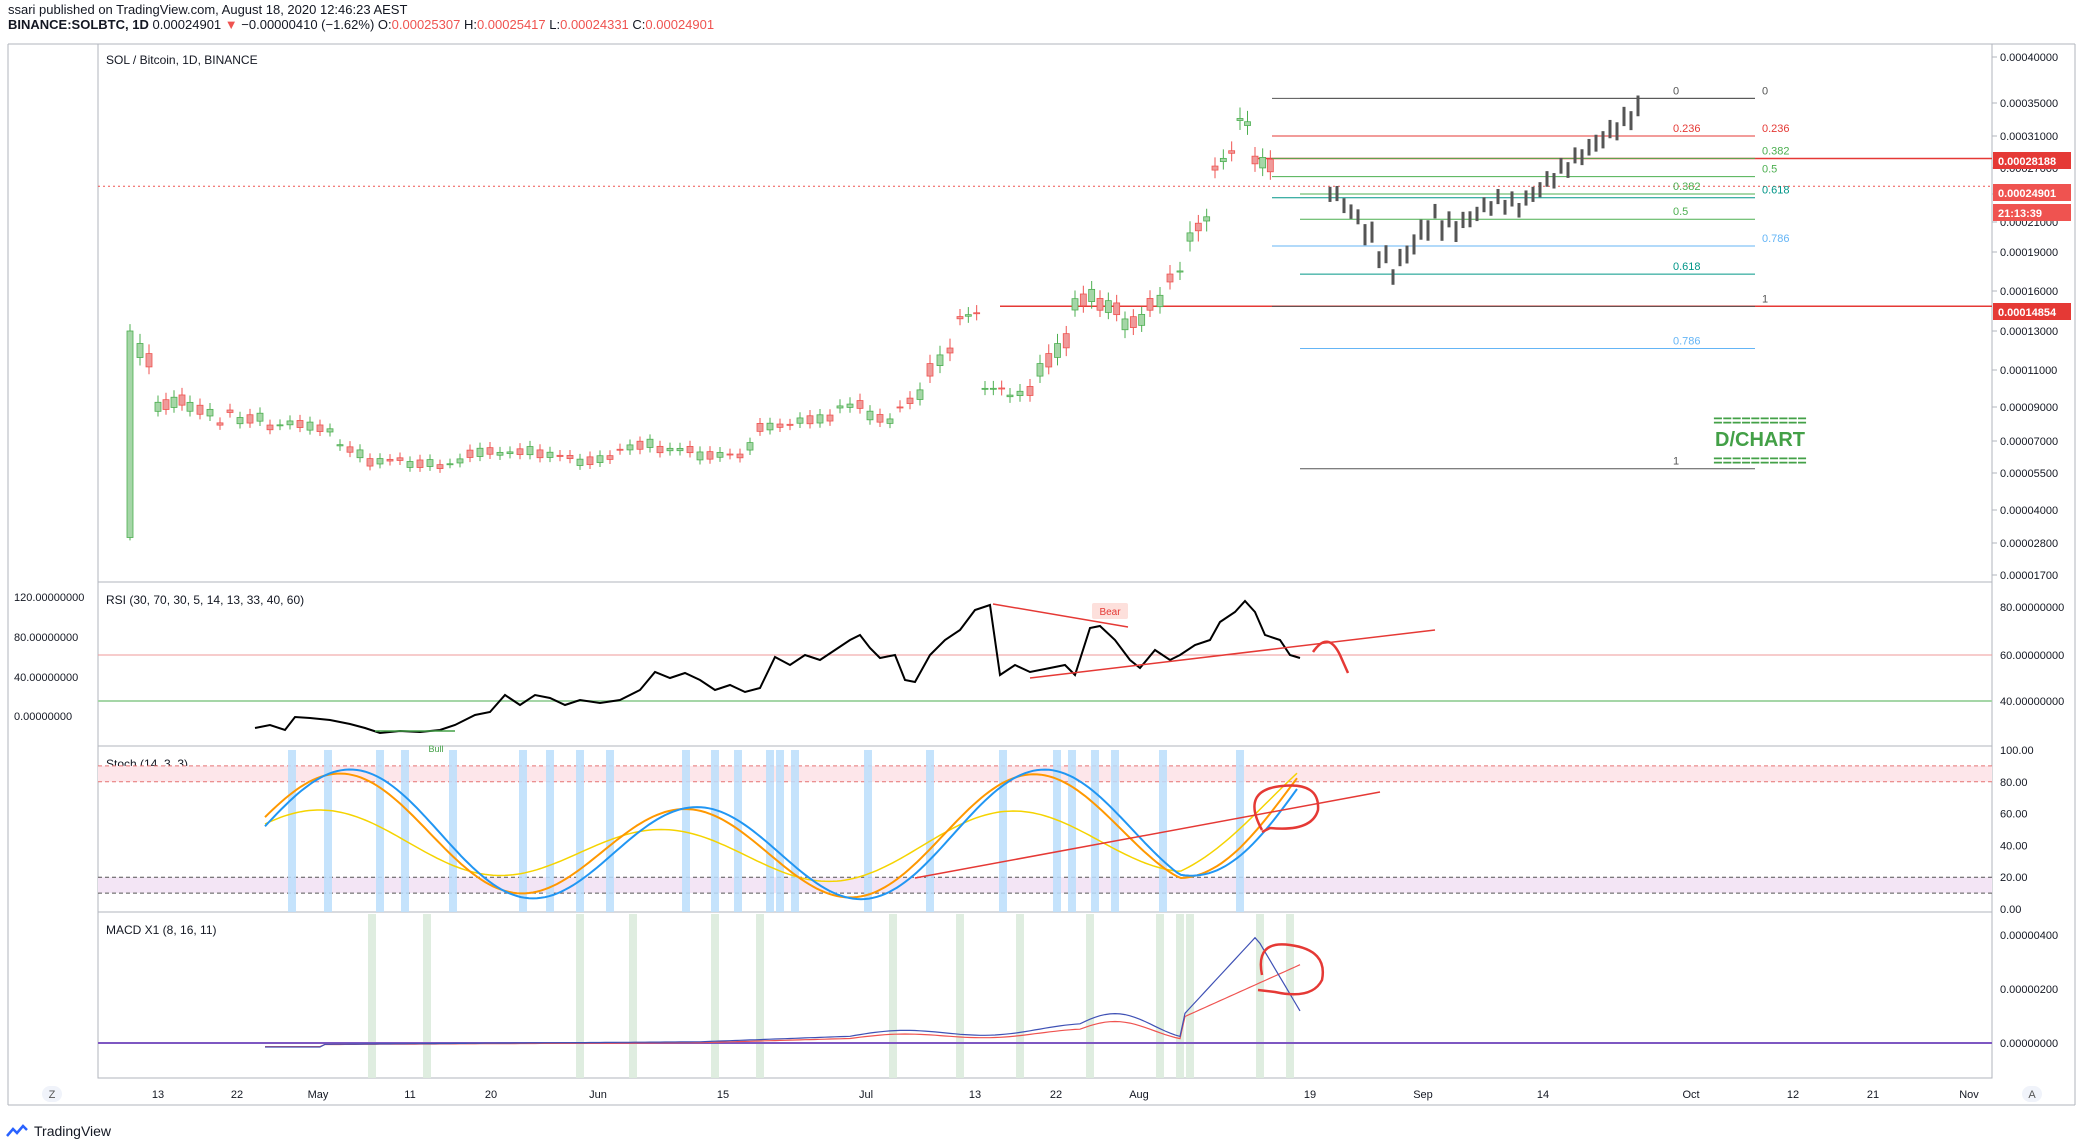 The width and height of the screenshot is (2083, 1145). Describe the element at coordinates (2027, 194) in the screenshot. I see `price-badge-label: 0.00024901` at that location.